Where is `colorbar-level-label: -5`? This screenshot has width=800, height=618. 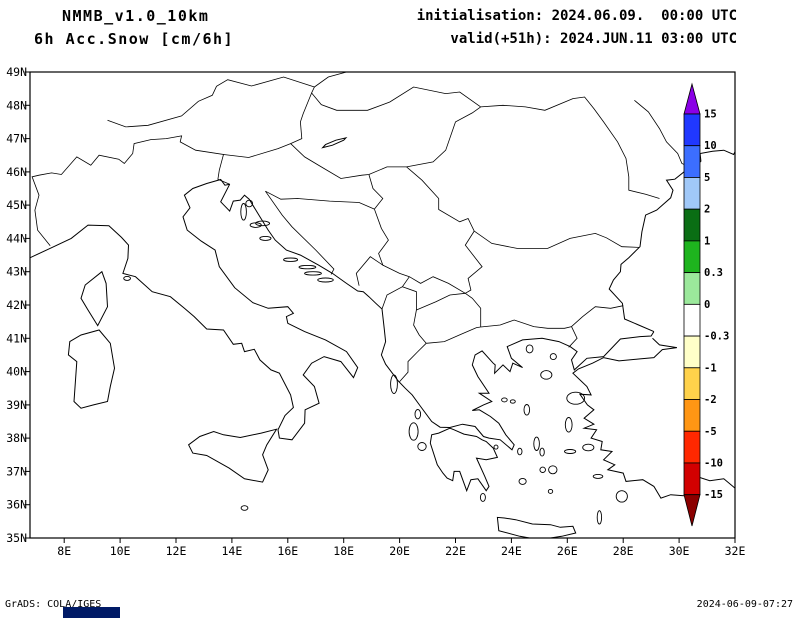 colorbar-level-label: -5 is located at coordinates (710, 432).